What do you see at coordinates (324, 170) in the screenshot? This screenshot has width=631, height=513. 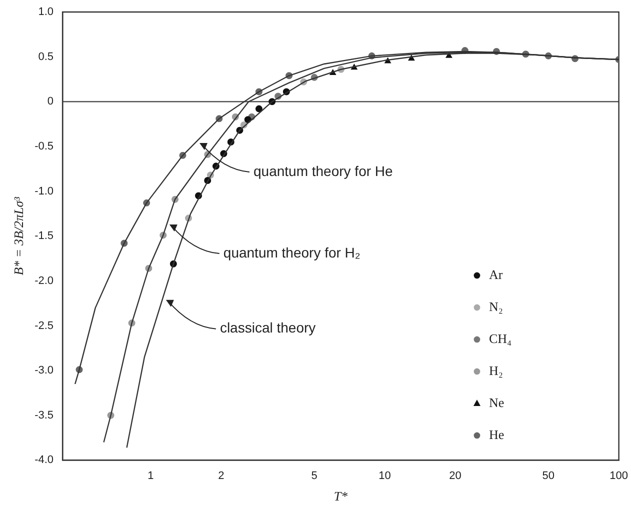 I see `annotation: quantum theory for He` at bounding box center [324, 170].